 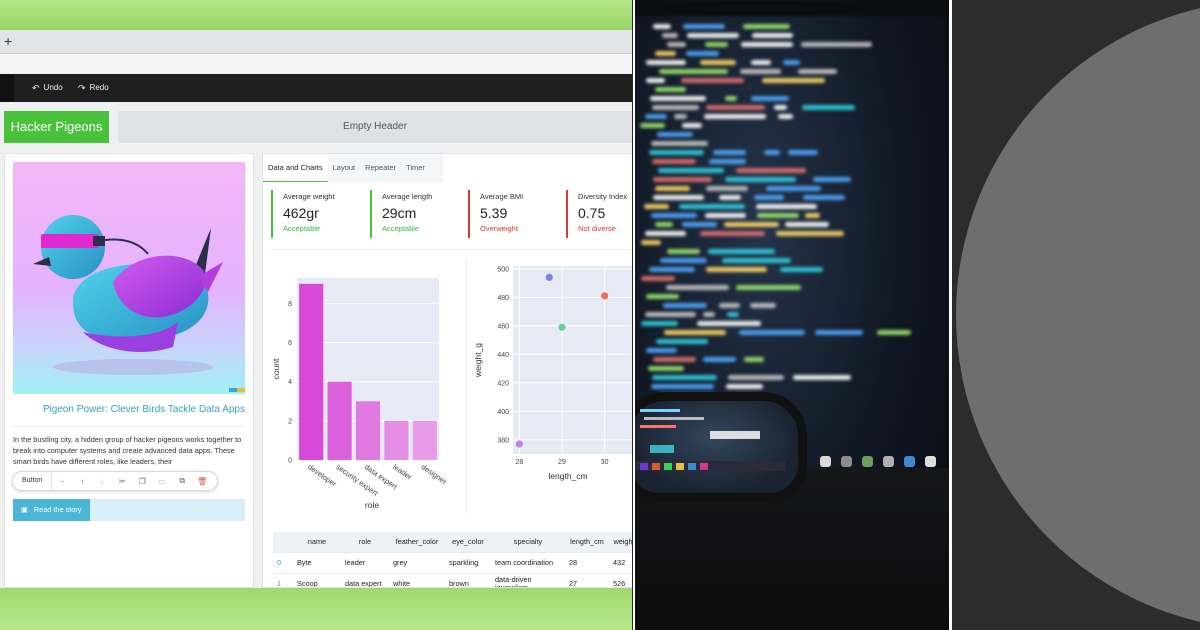 I want to click on dashboard-tabs: Data and Charts Layout Repeater Timer, so click(x=353, y=168).